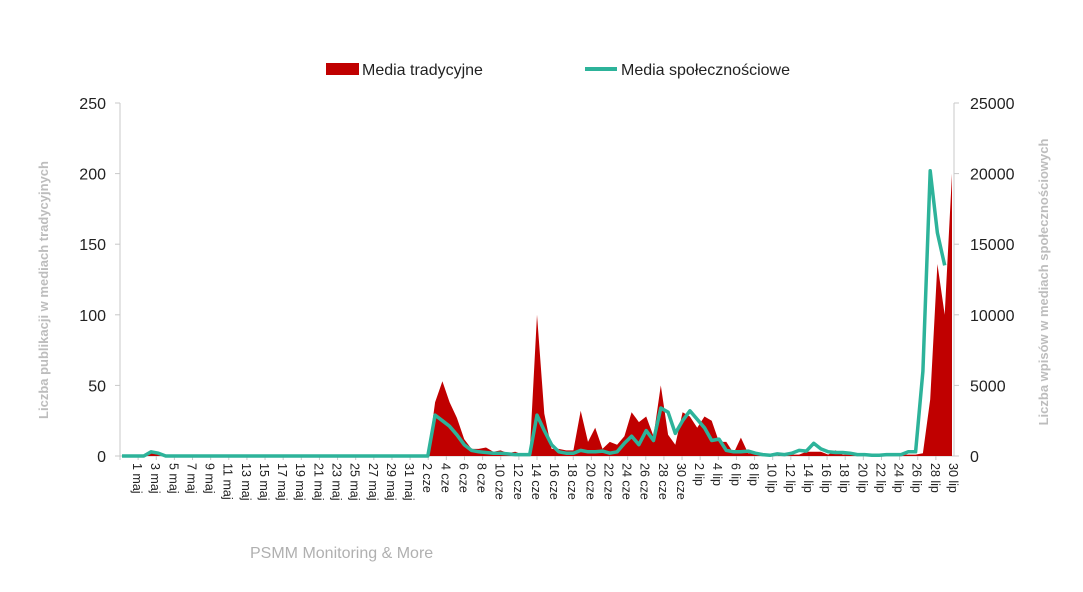  I want to click on y-tick-right-label: 0, so click(974, 457).